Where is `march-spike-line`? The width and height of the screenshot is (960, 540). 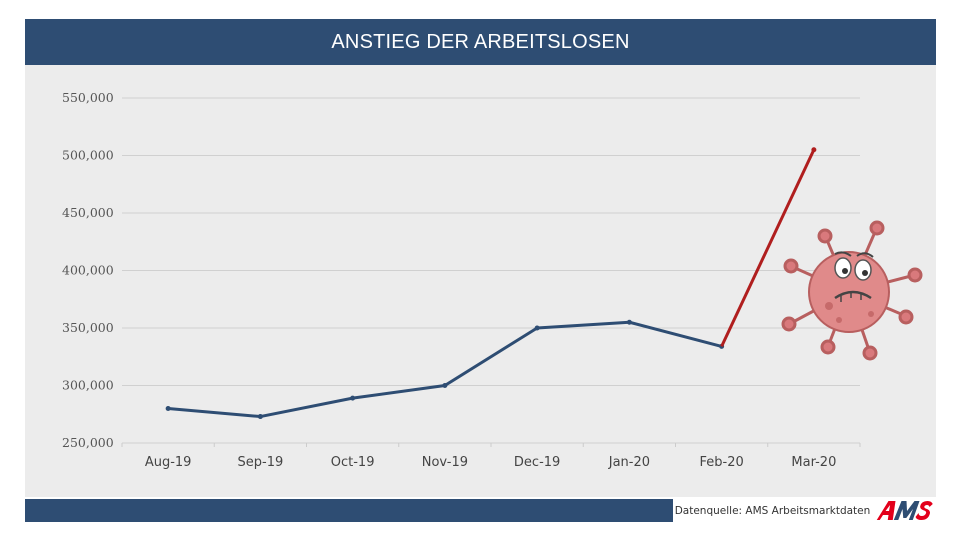
march-spike-line is located at coordinates (768, 248).